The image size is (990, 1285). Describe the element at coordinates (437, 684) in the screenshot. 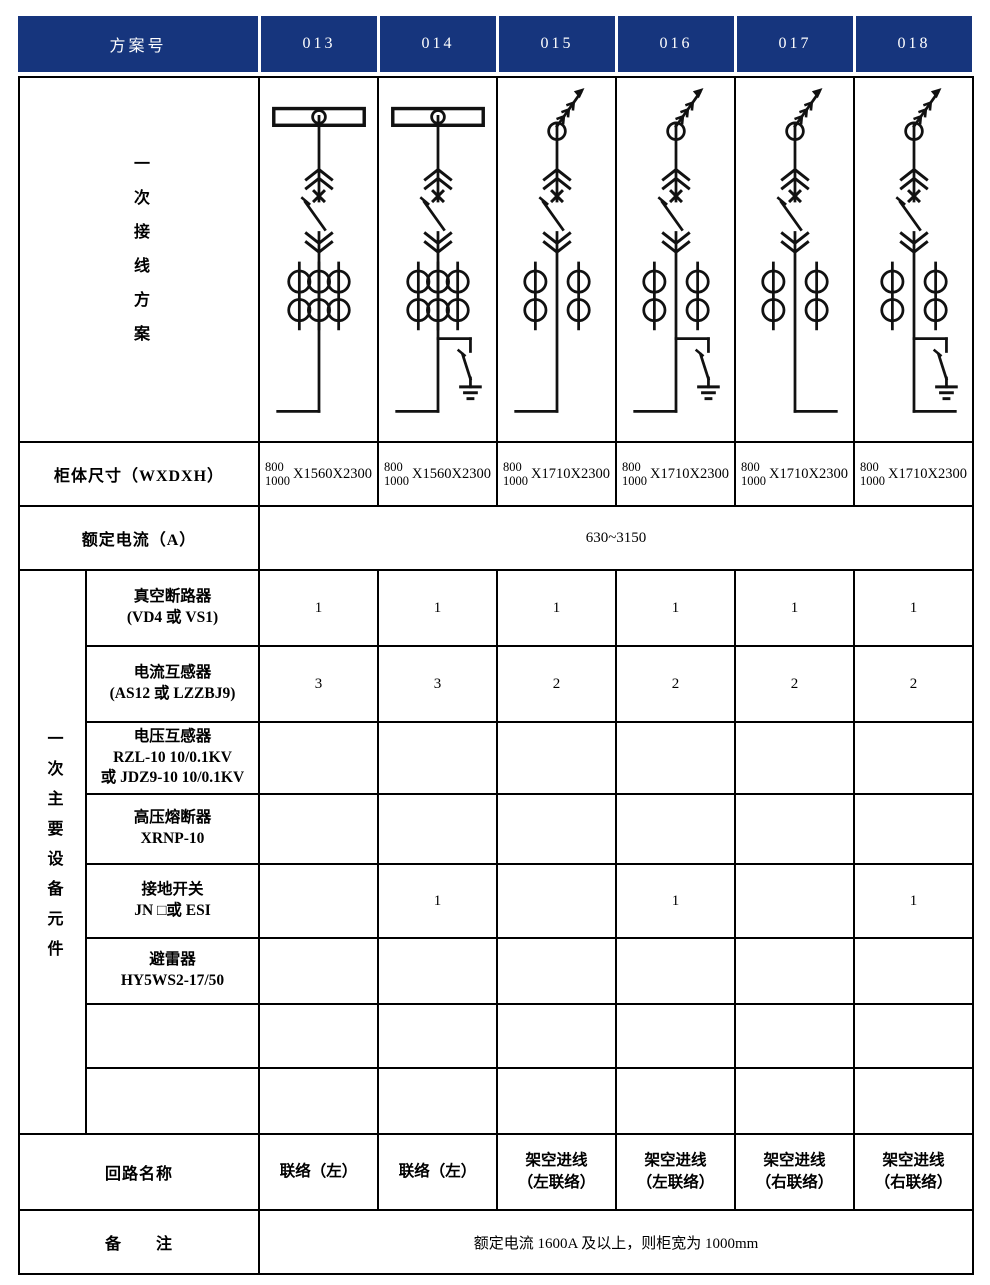

I see `equipment-count: 3` at that location.